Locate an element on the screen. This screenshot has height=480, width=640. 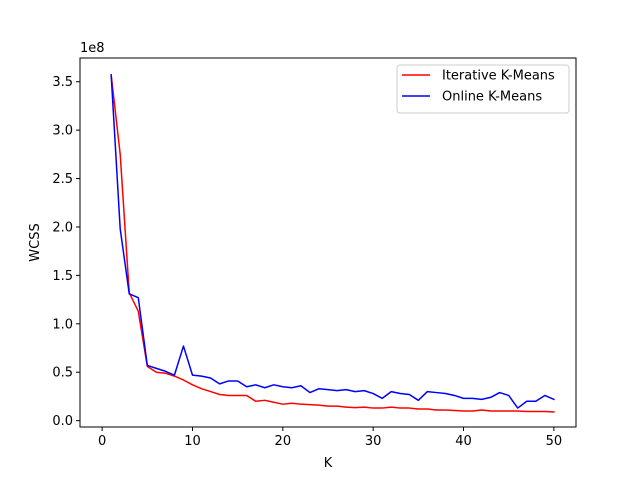
legend-label-iterative: Iterative K-Means is located at coordinates (498, 76).